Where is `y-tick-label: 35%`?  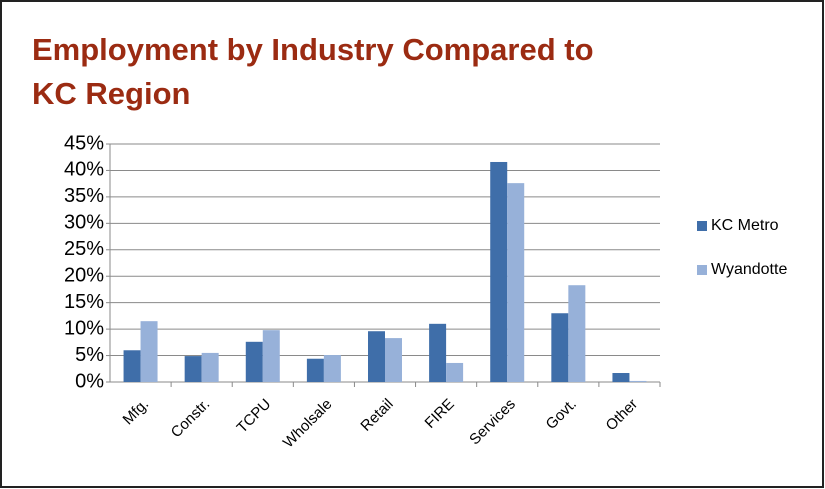 y-tick-label: 35% is located at coordinates (84, 196).